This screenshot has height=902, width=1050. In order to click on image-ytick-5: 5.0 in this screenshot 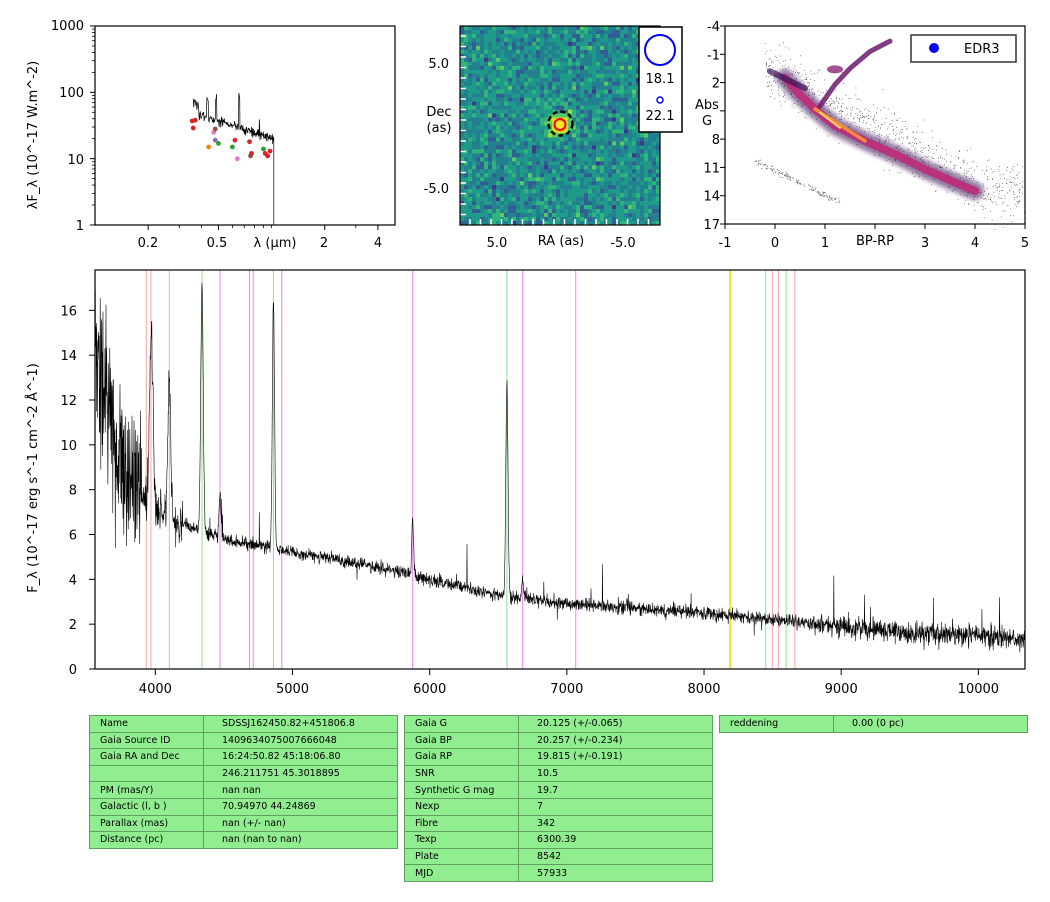, I will do `click(438, 64)`.